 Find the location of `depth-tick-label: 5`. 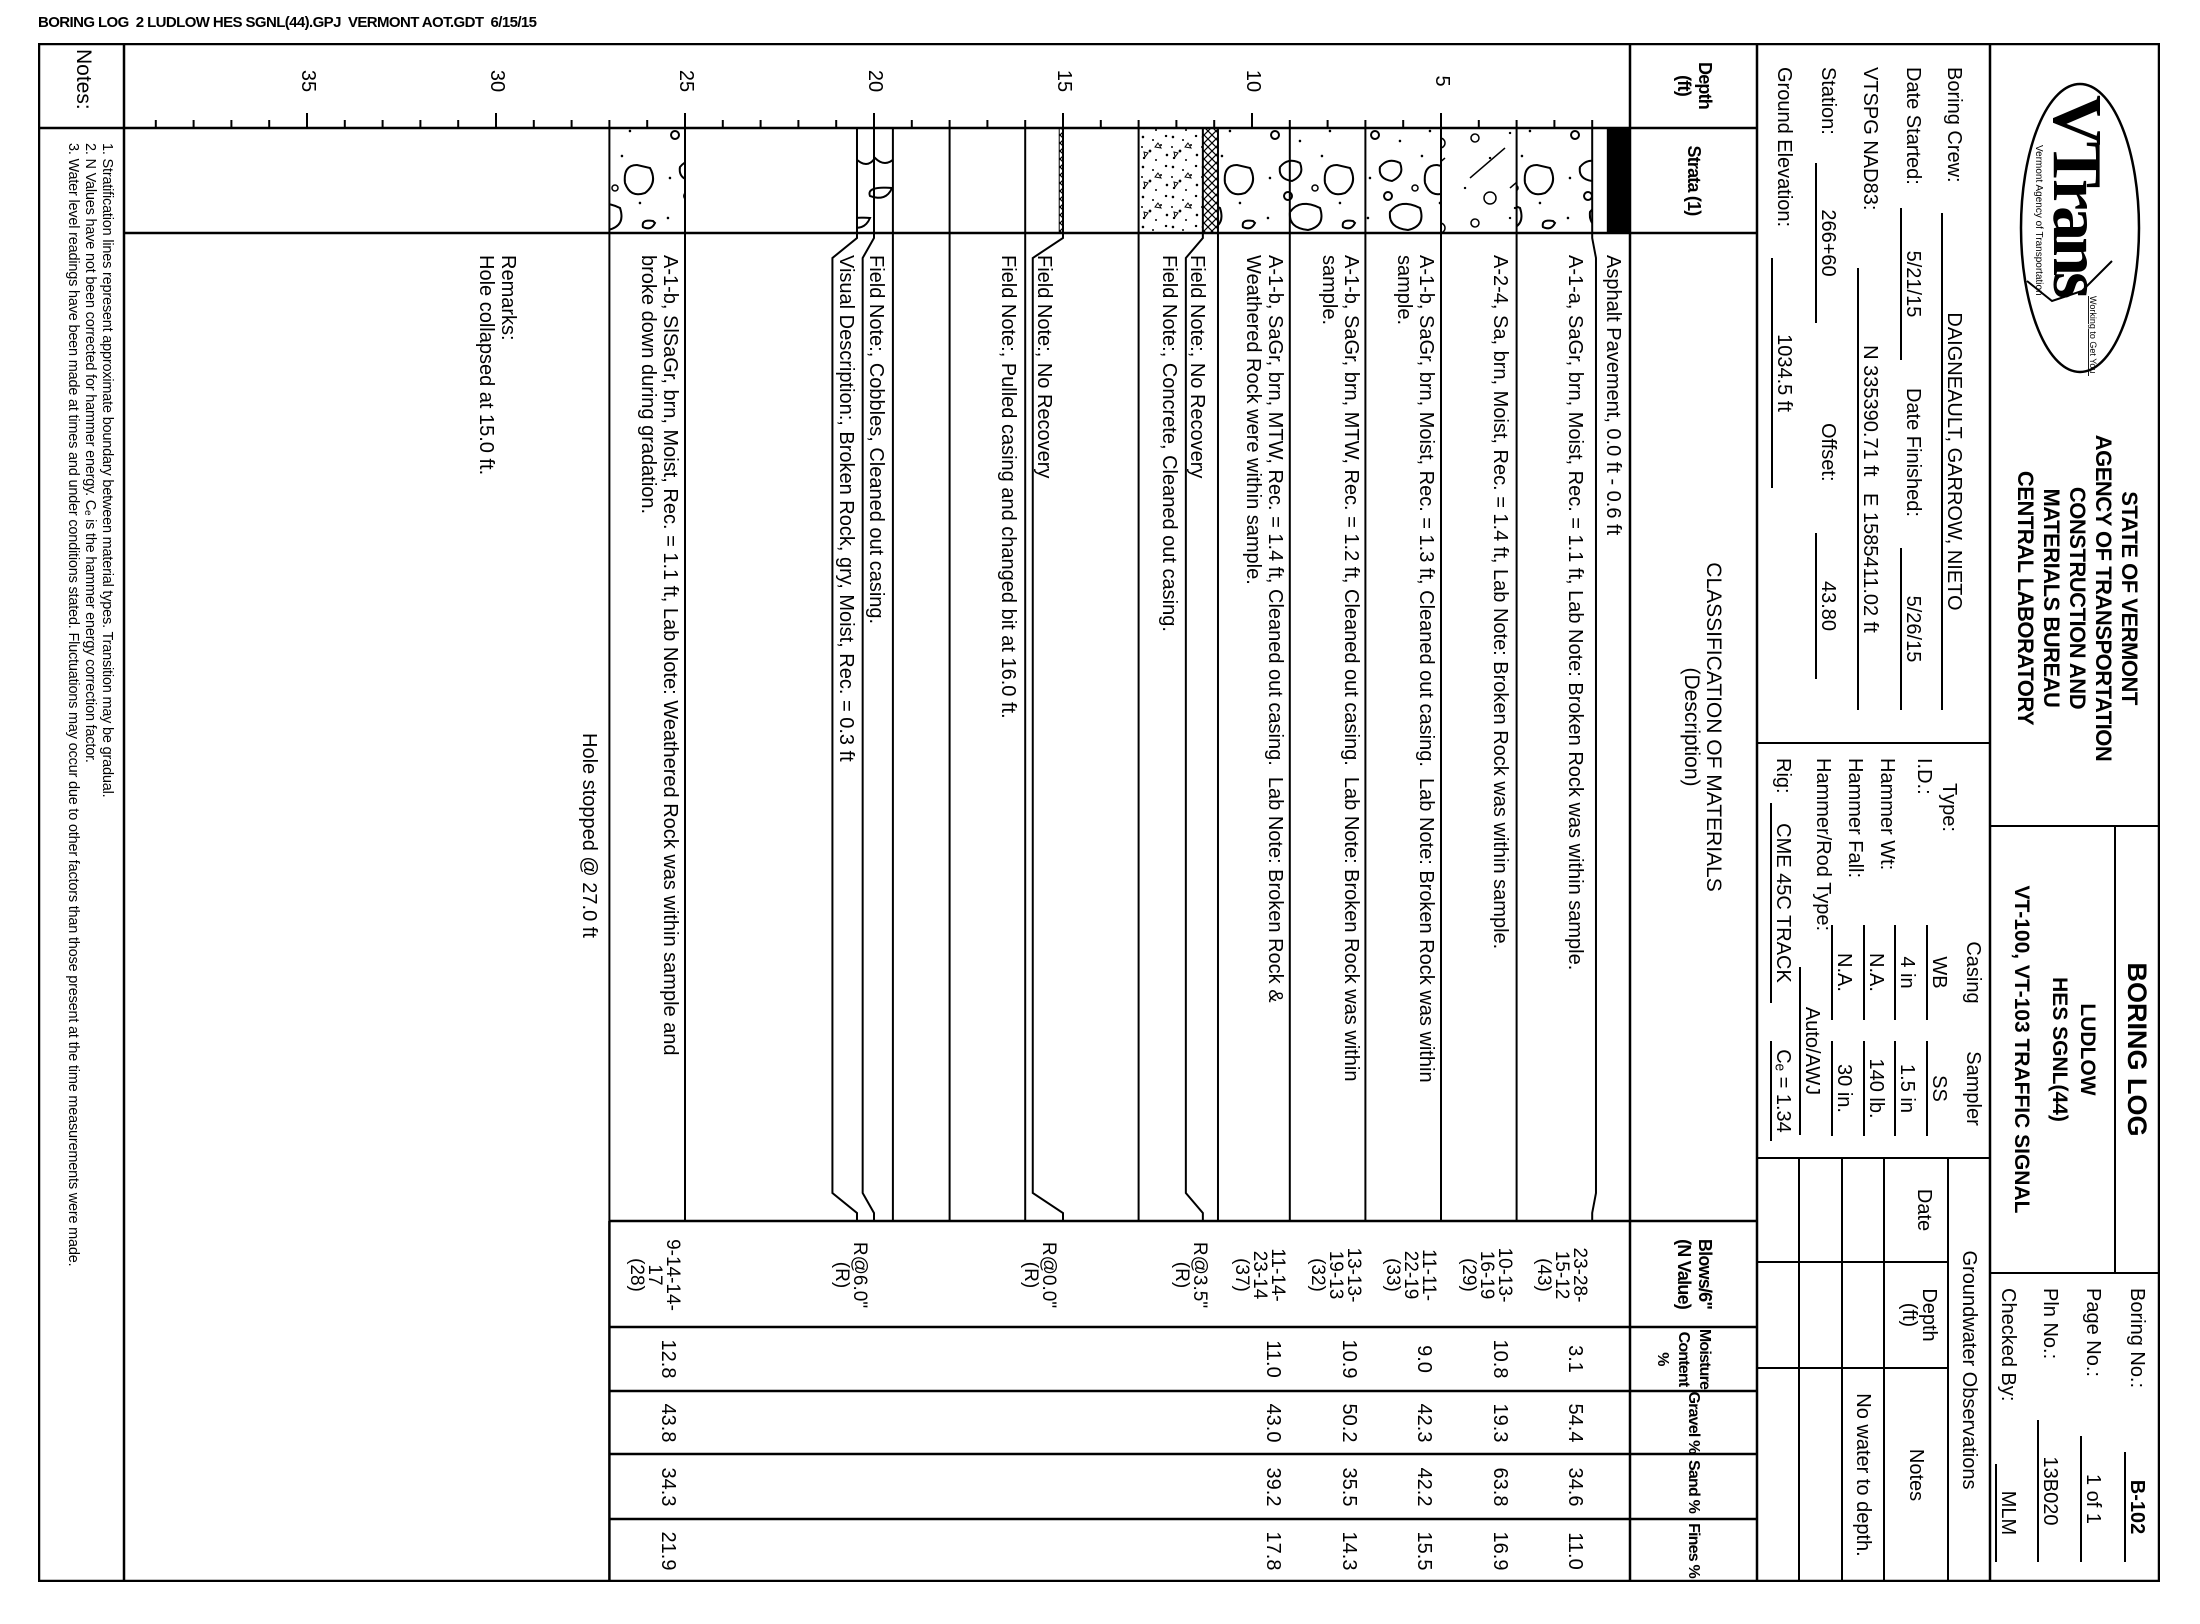

depth-tick-label: 5 is located at coordinates (1442, 81).